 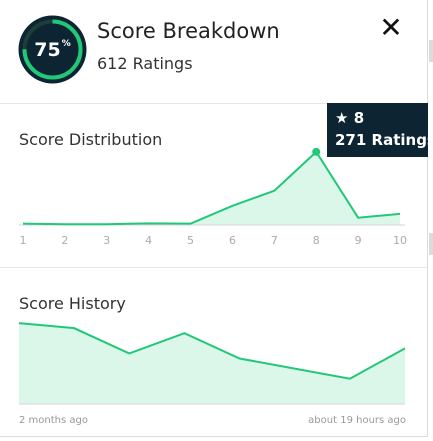 What do you see at coordinates (145, 63) in the screenshot?
I see `ratings-count: 612 Ratings` at bounding box center [145, 63].